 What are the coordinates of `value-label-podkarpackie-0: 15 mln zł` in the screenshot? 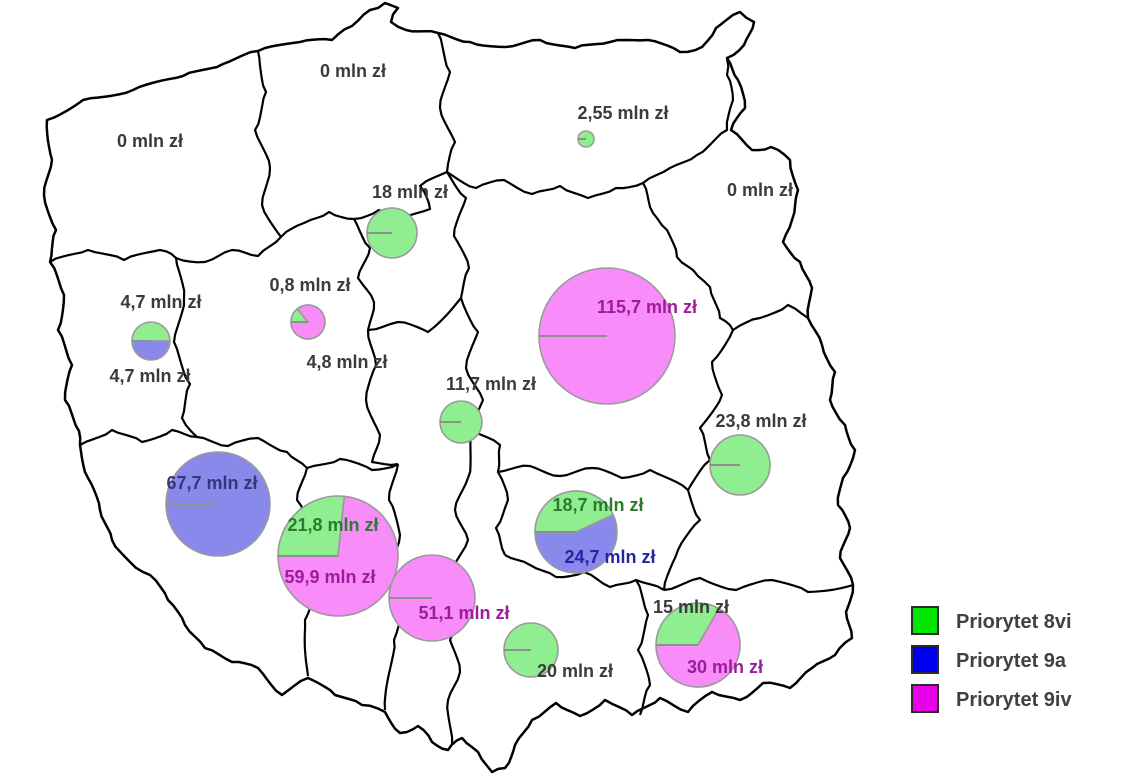 It's located at (691, 607).